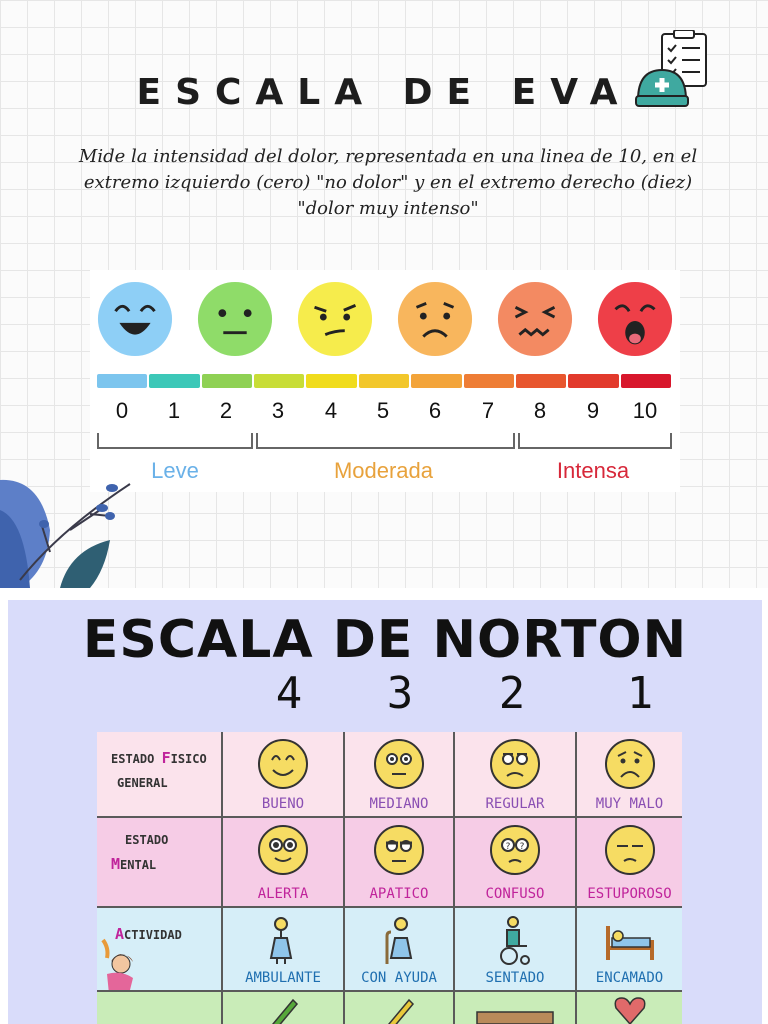 This screenshot has width=768, height=1024. I want to click on scale-number: 1, so click(174, 410).